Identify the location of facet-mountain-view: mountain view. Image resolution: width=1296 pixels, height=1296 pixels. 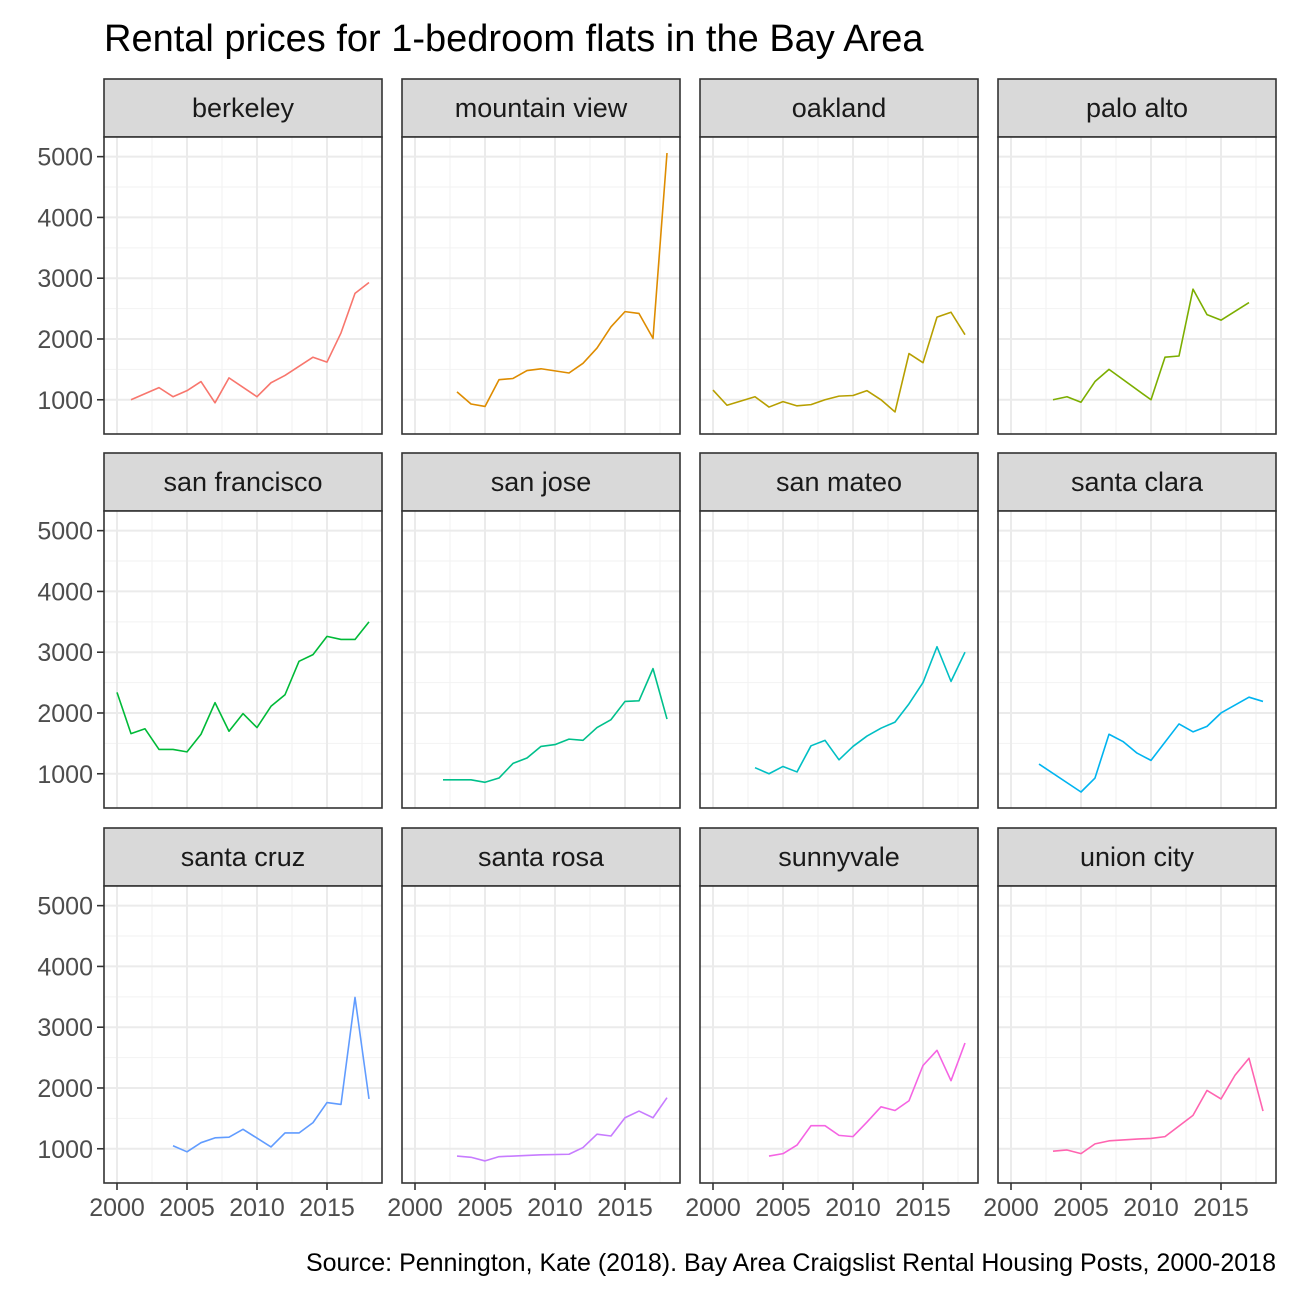
(541, 256).